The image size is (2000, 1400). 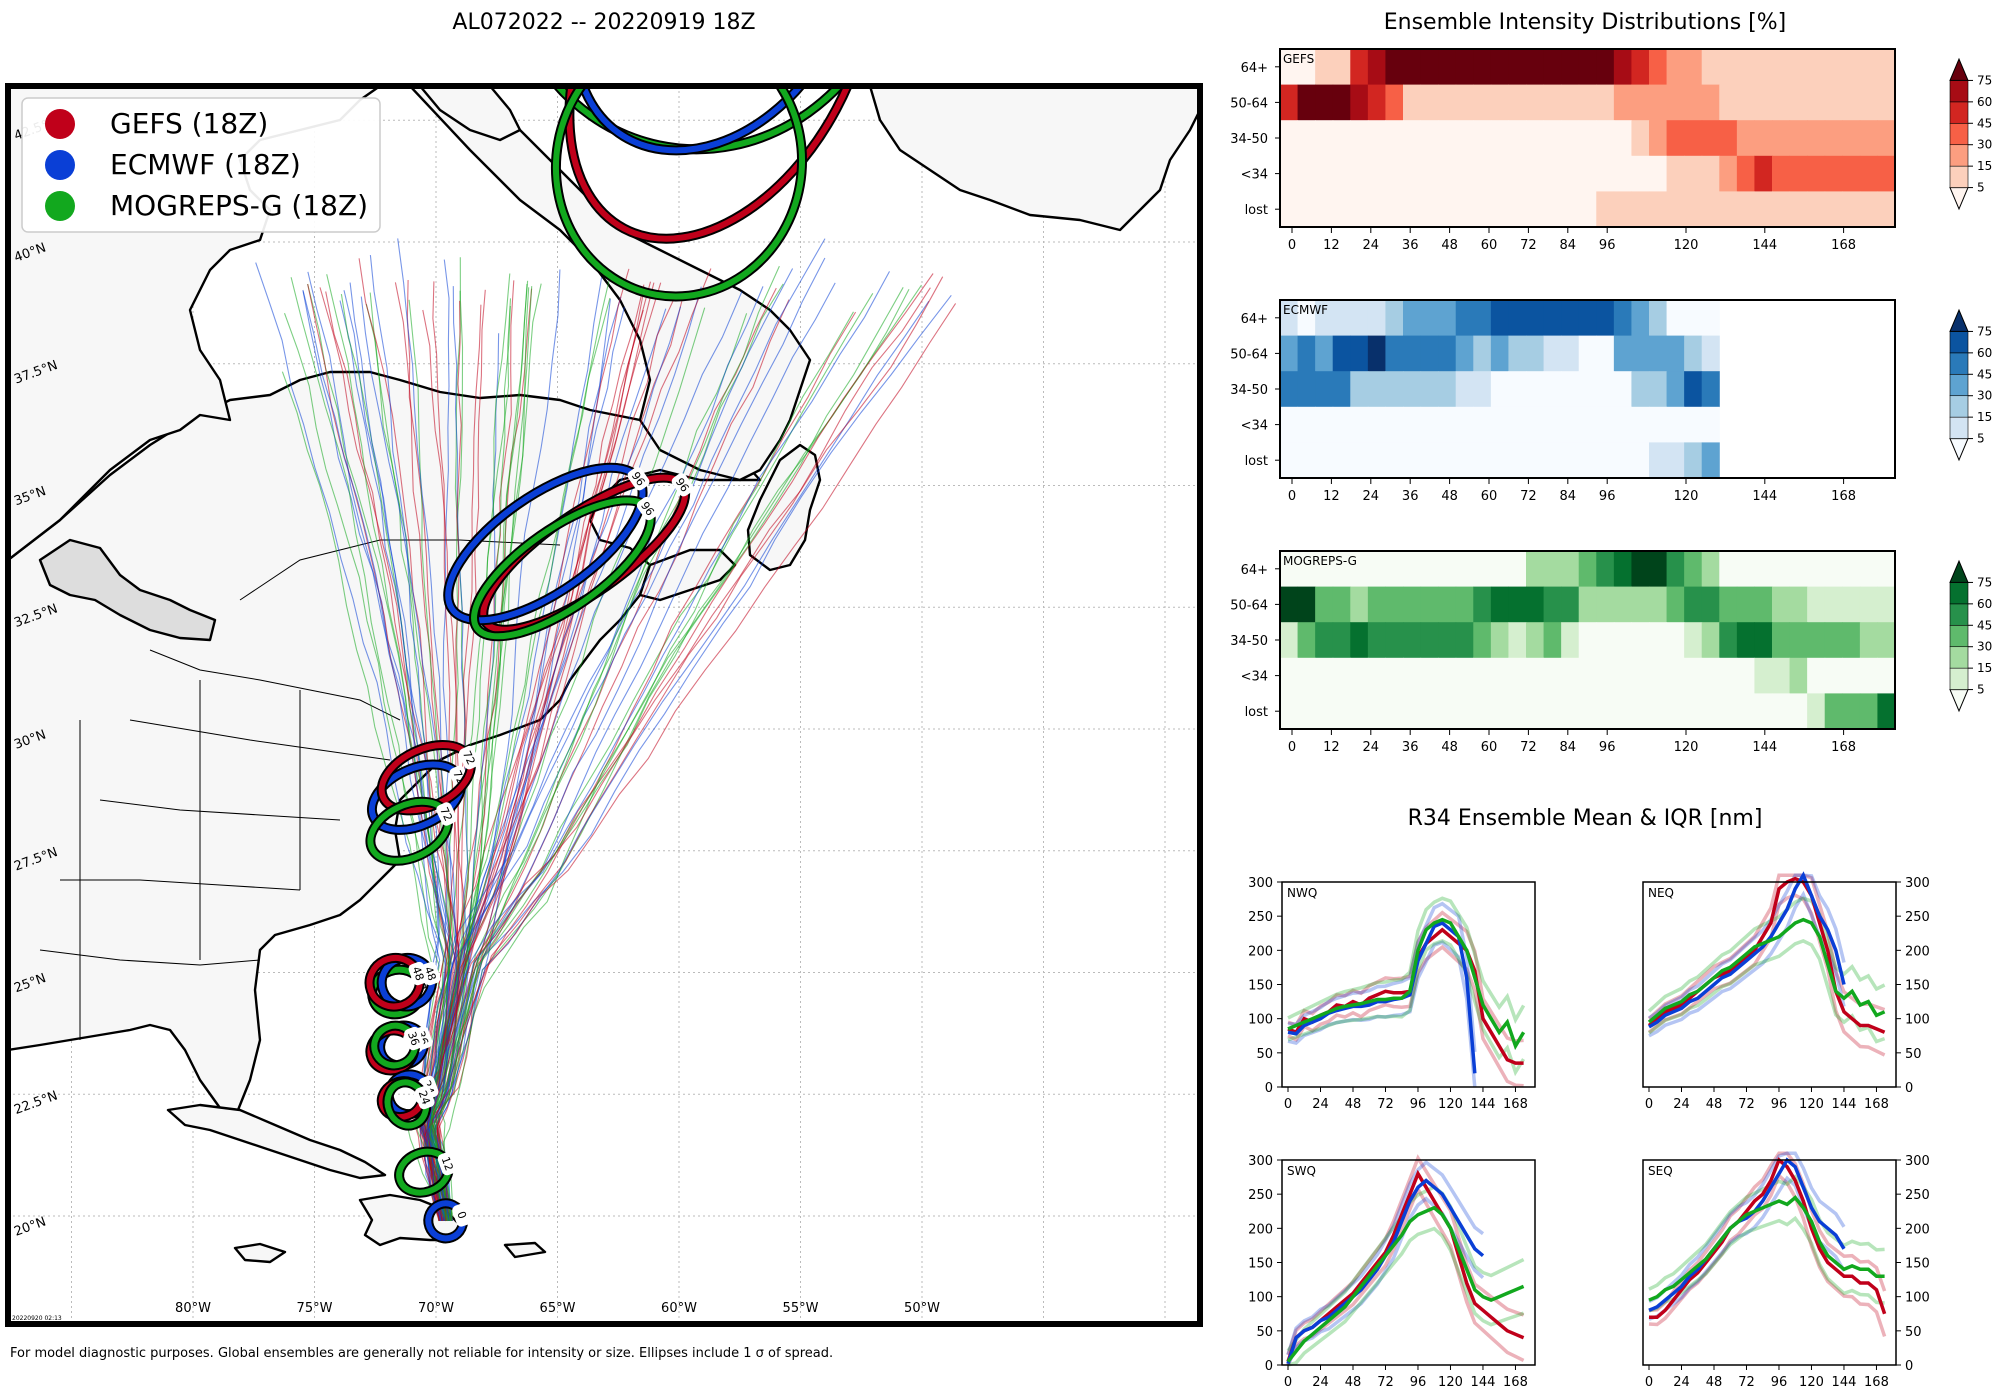 I want to click on r34-y-label: 250, so click(x=1917, y=1195).